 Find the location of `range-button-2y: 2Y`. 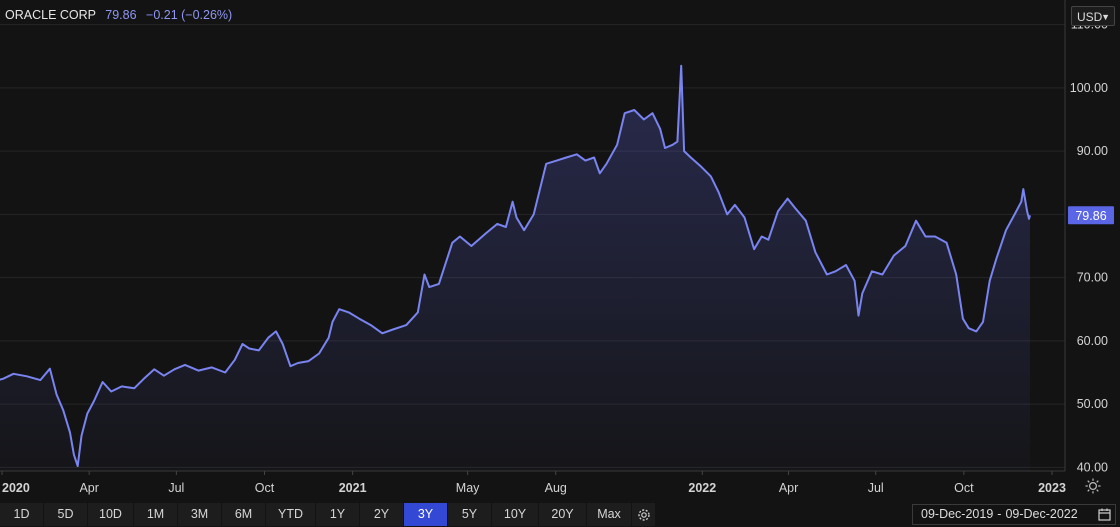

range-button-2y: 2Y is located at coordinates (382, 514).